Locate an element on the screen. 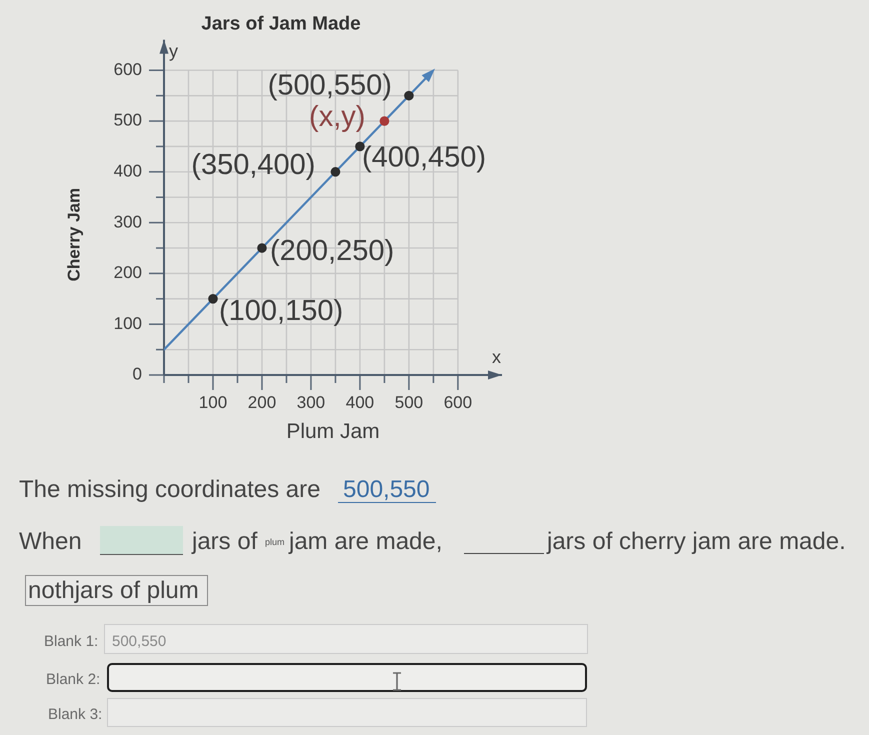  annotation: (x,y) is located at coordinates (337, 117).